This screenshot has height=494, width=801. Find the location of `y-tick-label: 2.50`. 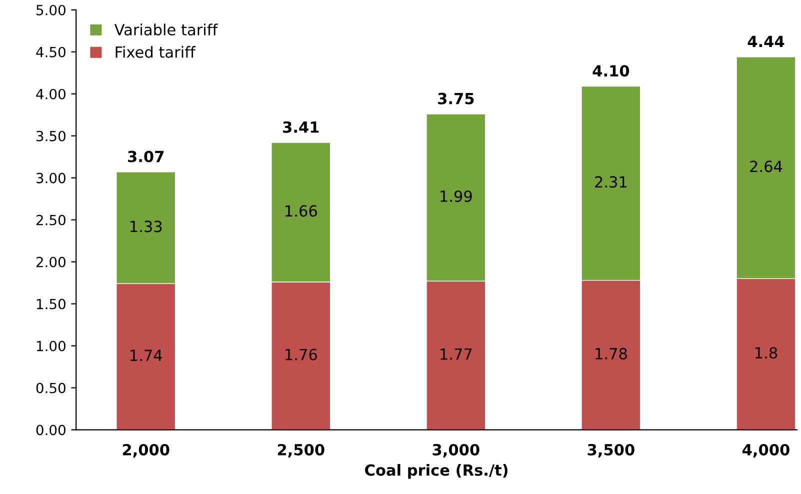

y-tick-label: 2.50 is located at coordinates (51, 220).